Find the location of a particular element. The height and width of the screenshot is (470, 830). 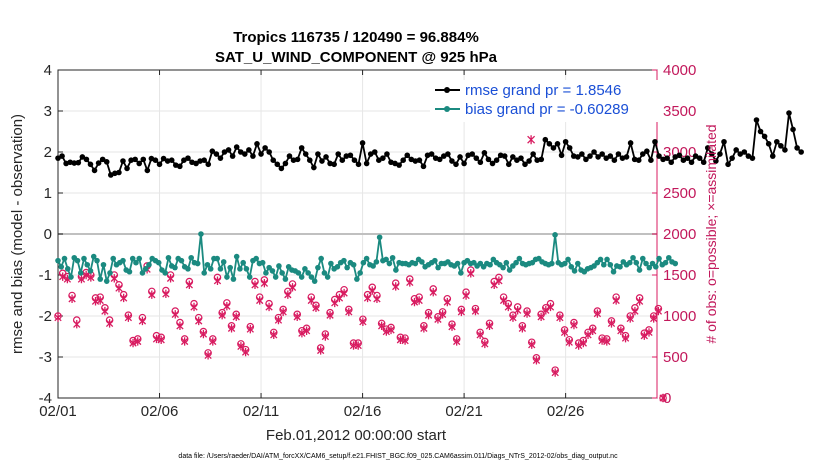

chart-title-line1: Tropics 116735 / 120490 = 96.884% is located at coordinates (356, 37).